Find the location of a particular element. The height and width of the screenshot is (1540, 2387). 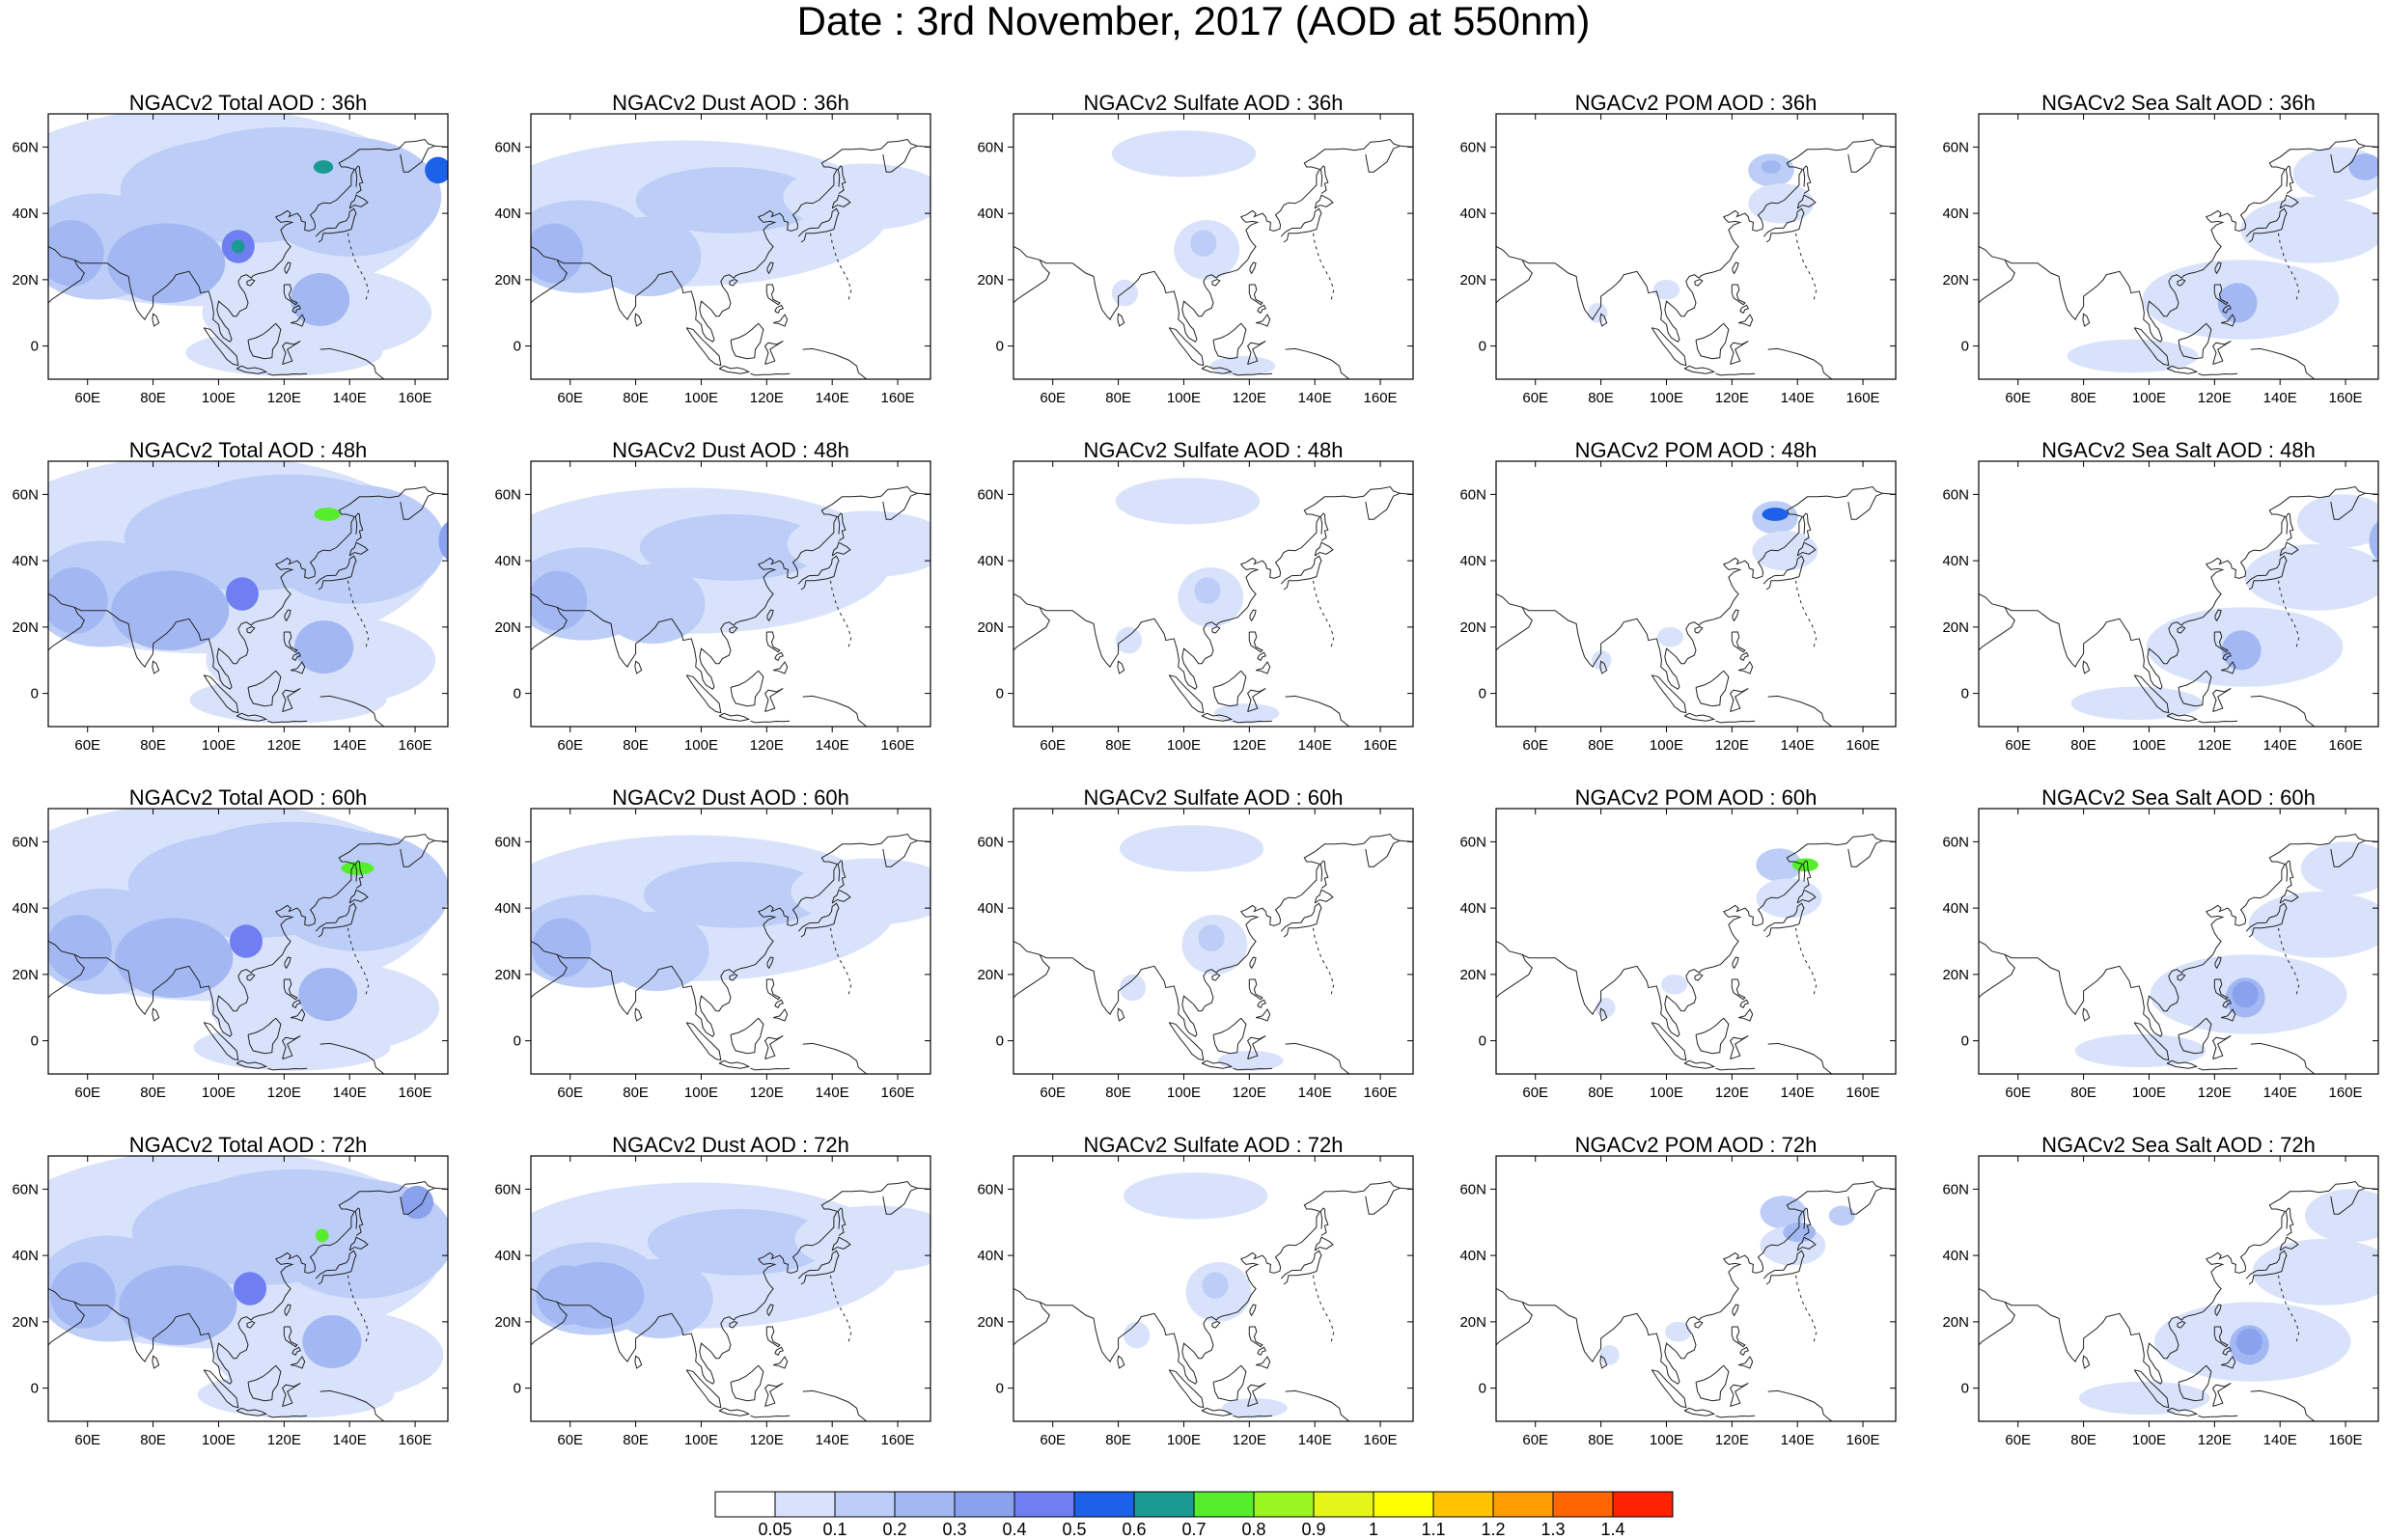

lon-tick-label: 80E is located at coordinates (1601, 1093).